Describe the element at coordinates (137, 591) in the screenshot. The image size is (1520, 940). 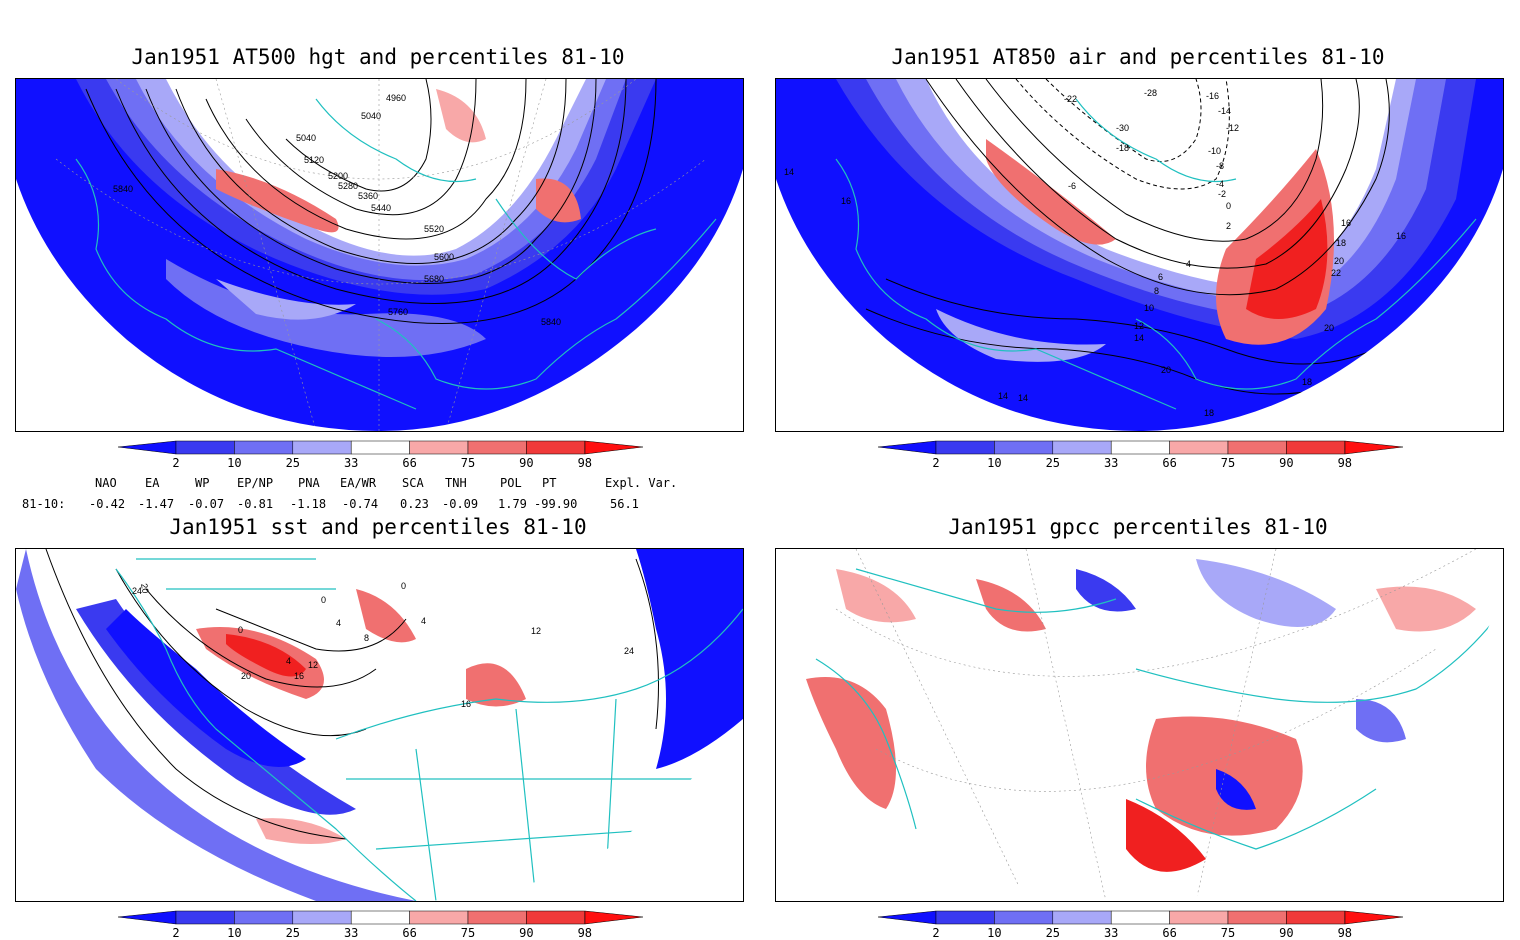
I see `contour-label: 24` at that location.